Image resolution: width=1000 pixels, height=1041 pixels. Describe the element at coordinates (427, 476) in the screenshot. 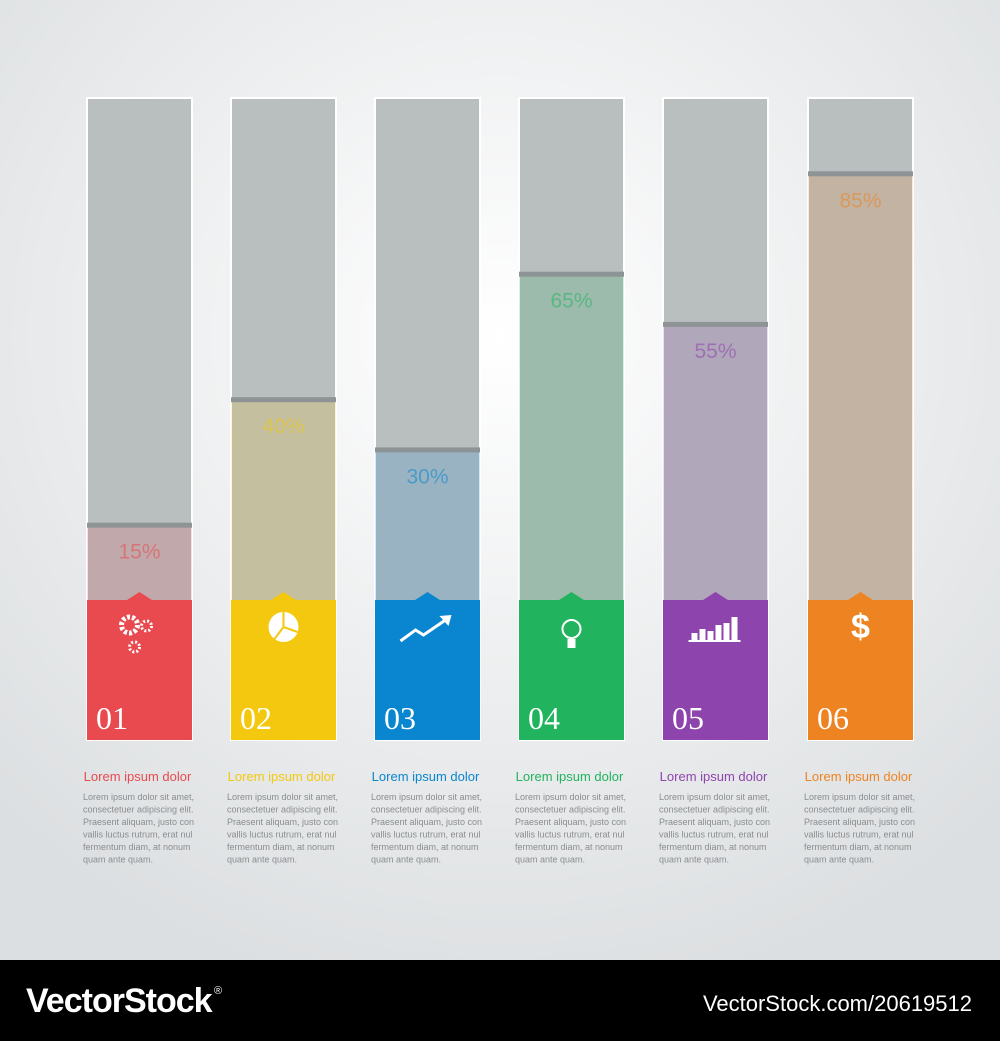

I see `value-label: 30%` at that location.